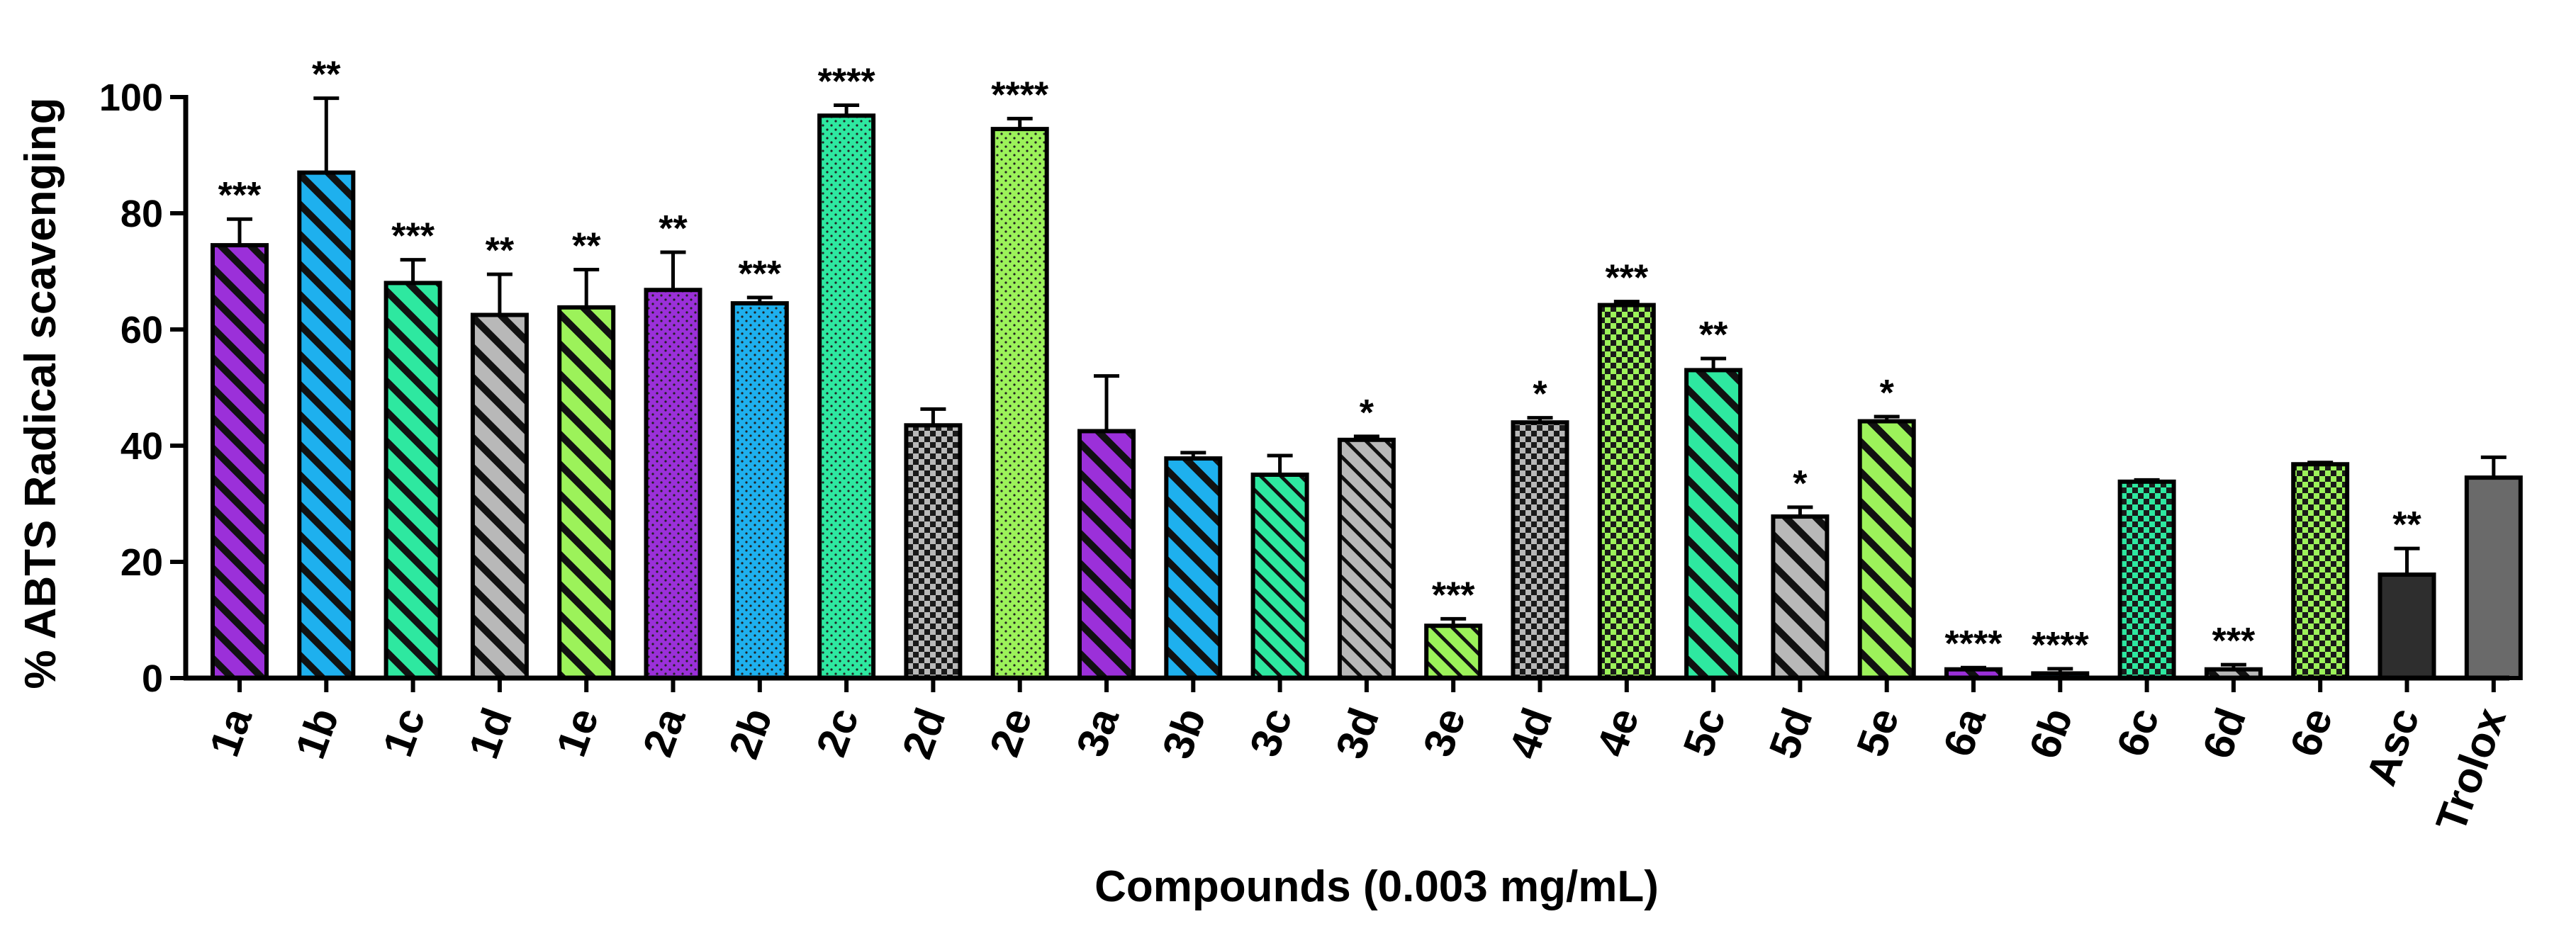 This screenshot has height=931, width=2576. What do you see at coordinates (673, 484) in the screenshot?
I see `bar-2a` at bounding box center [673, 484].